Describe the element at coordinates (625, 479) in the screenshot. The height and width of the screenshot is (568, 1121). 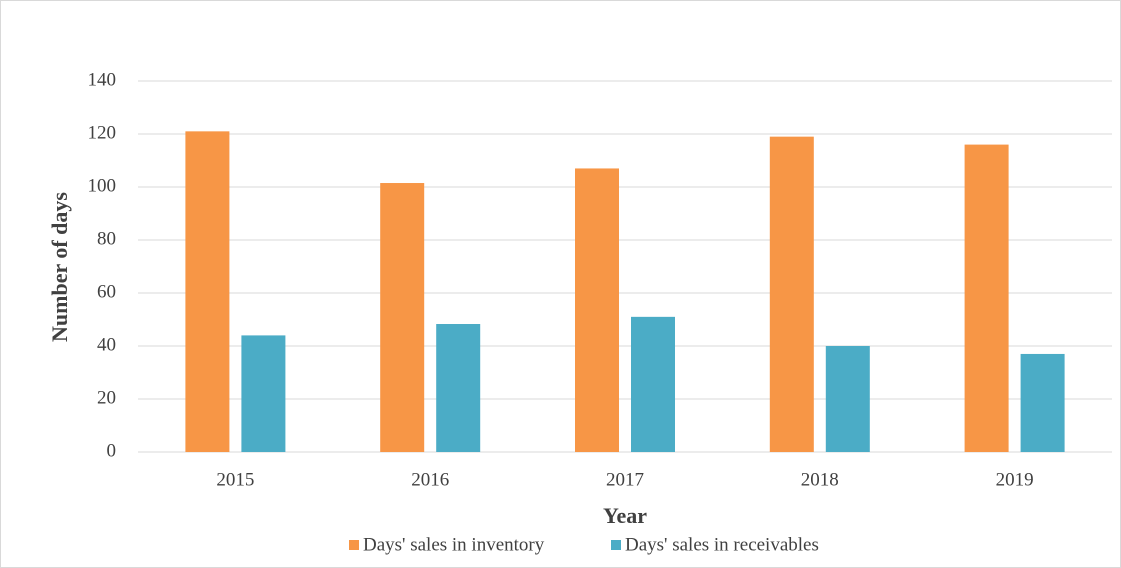
I see `x-tick-label: 2017` at that location.